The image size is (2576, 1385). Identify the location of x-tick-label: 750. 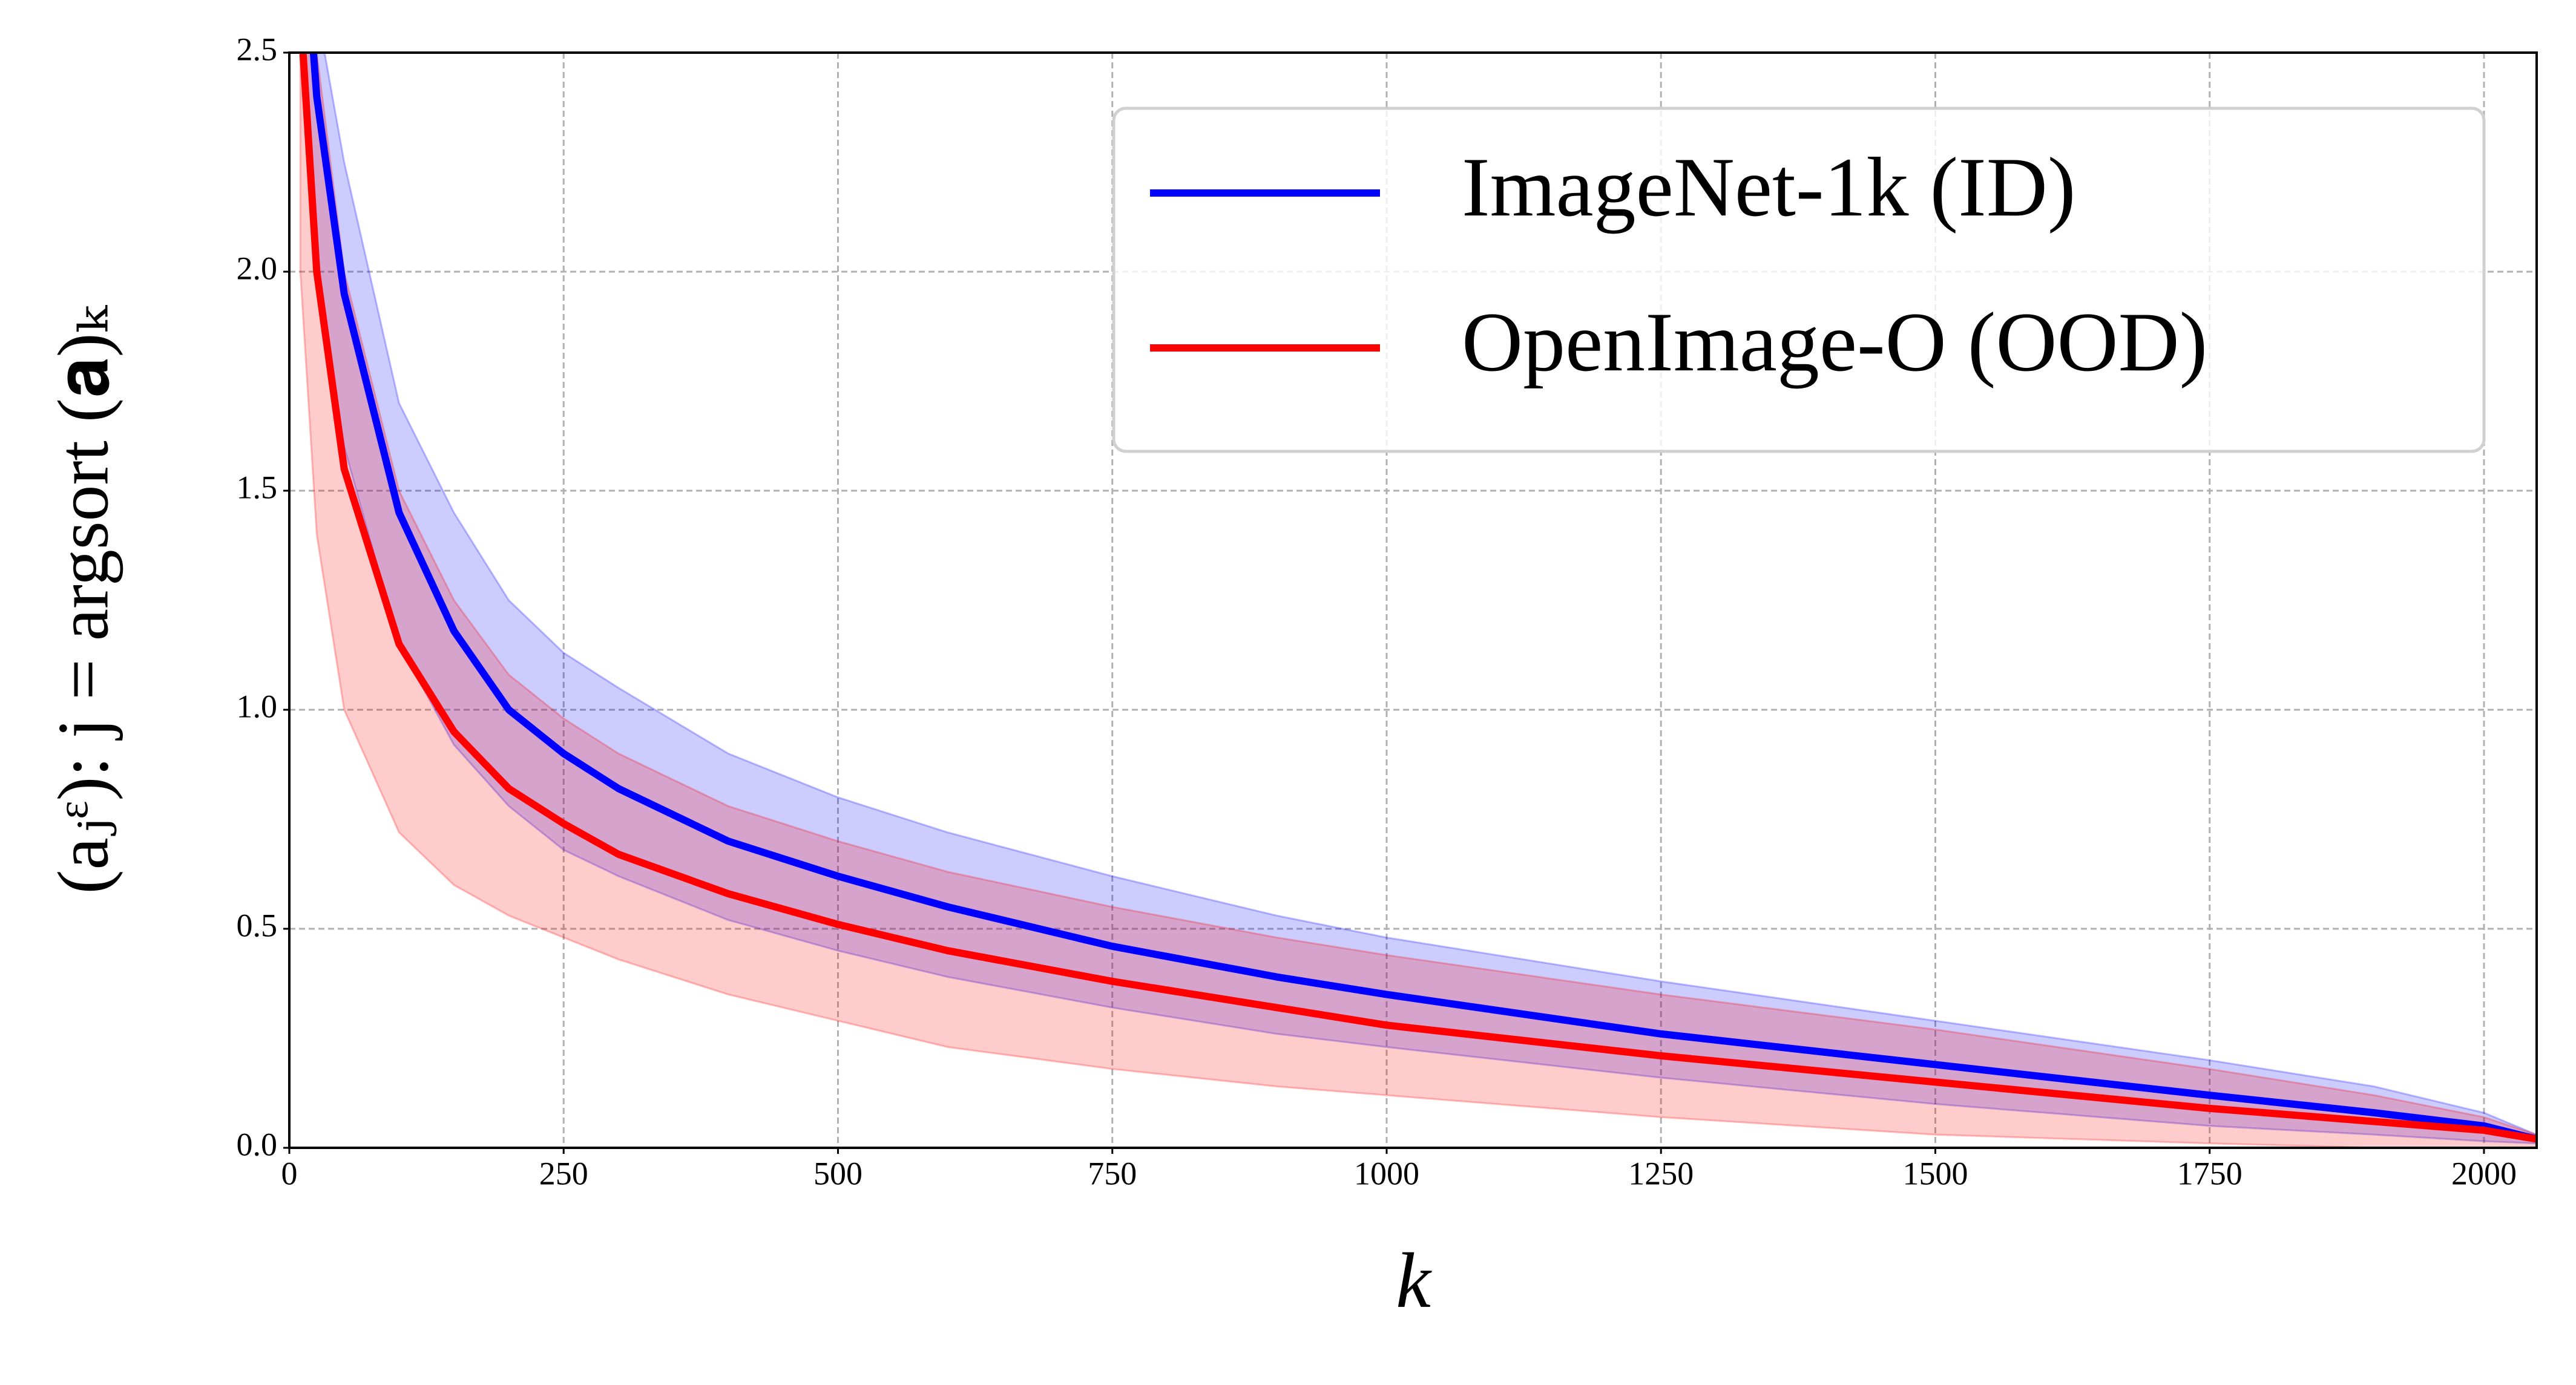
(1112, 1173).